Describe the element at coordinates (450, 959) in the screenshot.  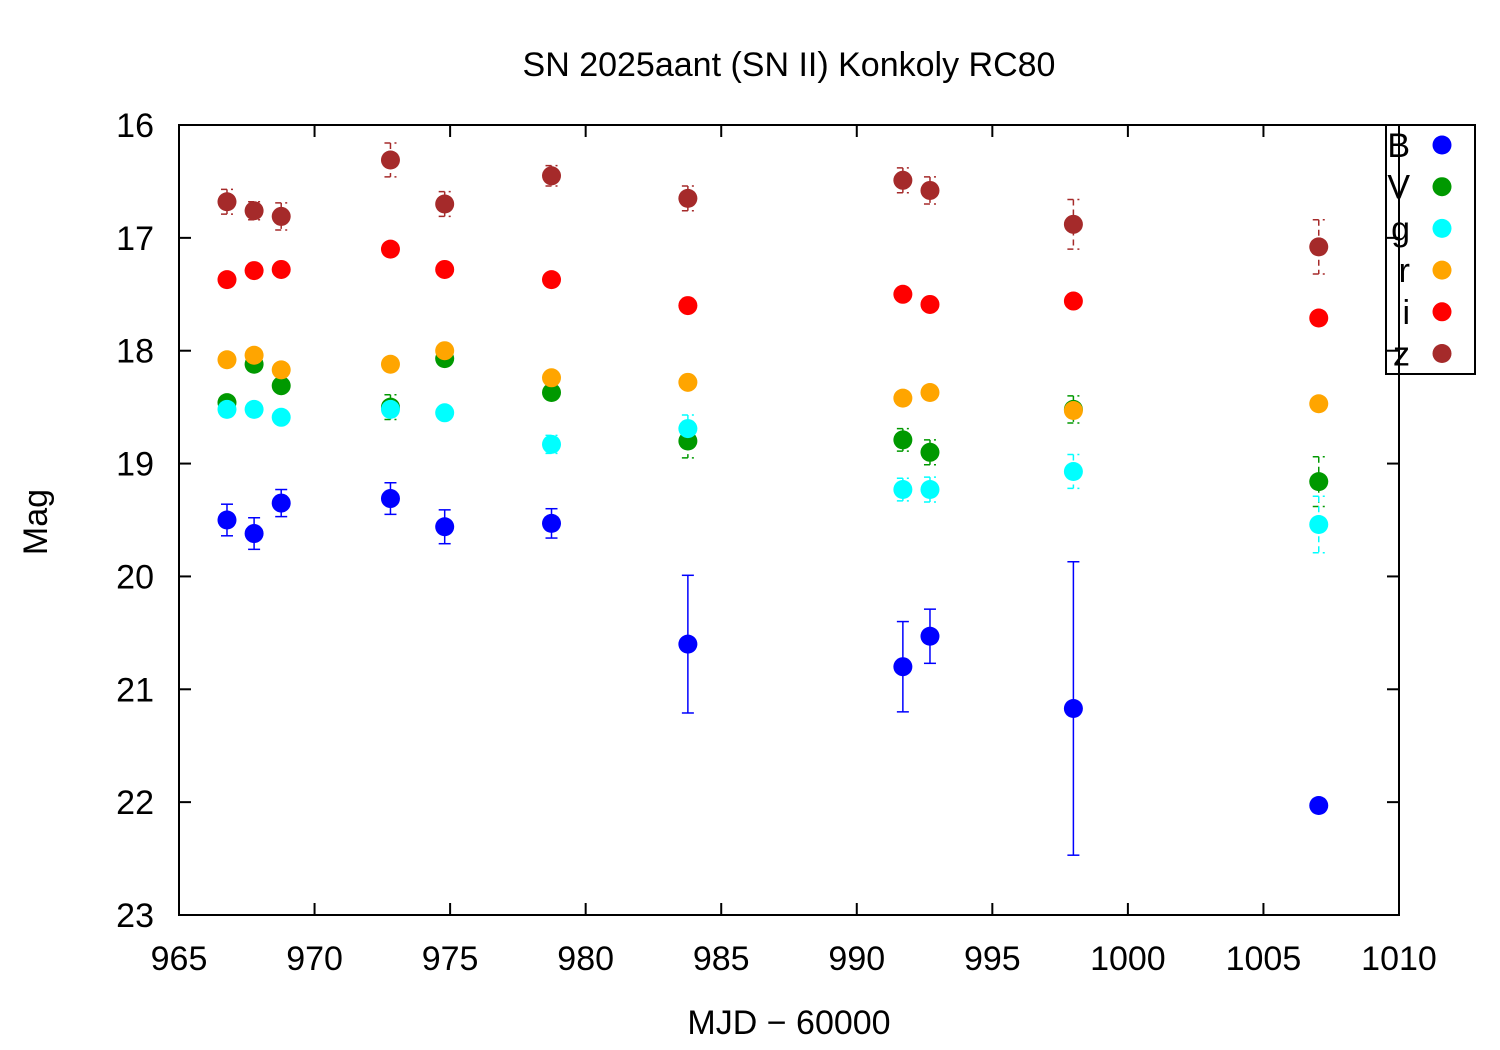
I see `x-tick-label: 975` at that location.